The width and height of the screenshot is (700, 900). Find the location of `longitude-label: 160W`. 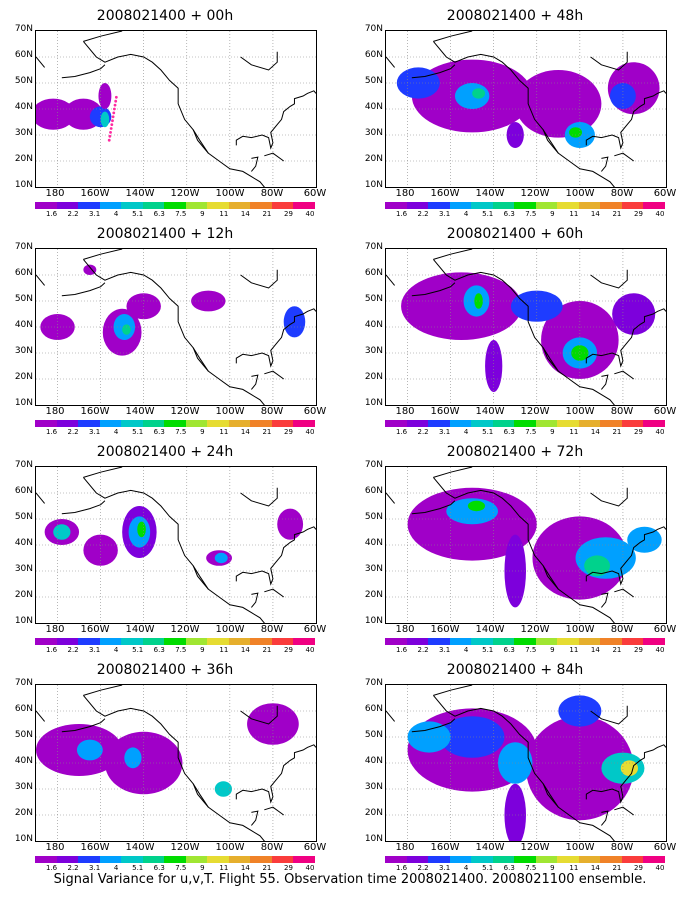

longitude-label: 160W is located at coordinates (95, 629).